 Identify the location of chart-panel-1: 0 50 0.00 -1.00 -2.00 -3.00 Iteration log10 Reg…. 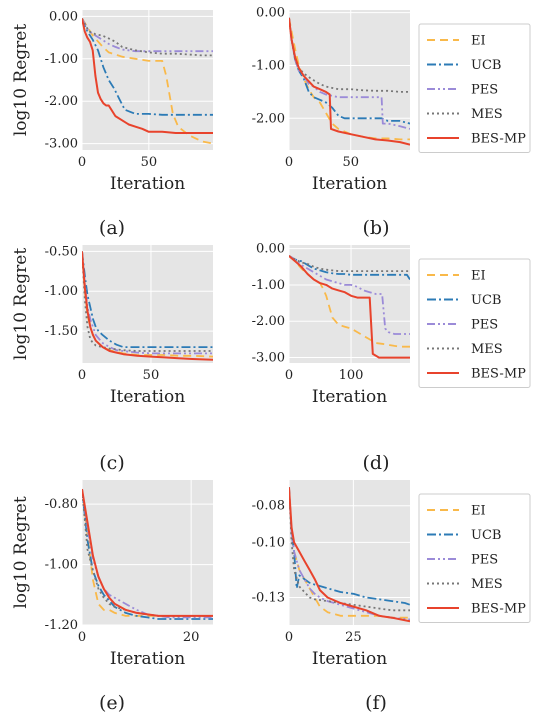
(112, 124).